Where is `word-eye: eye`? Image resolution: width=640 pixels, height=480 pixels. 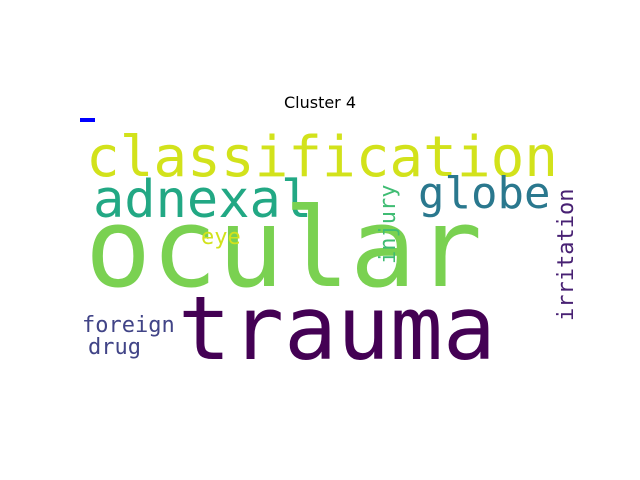
word-eye: eye is located at coordinates (221, 237).